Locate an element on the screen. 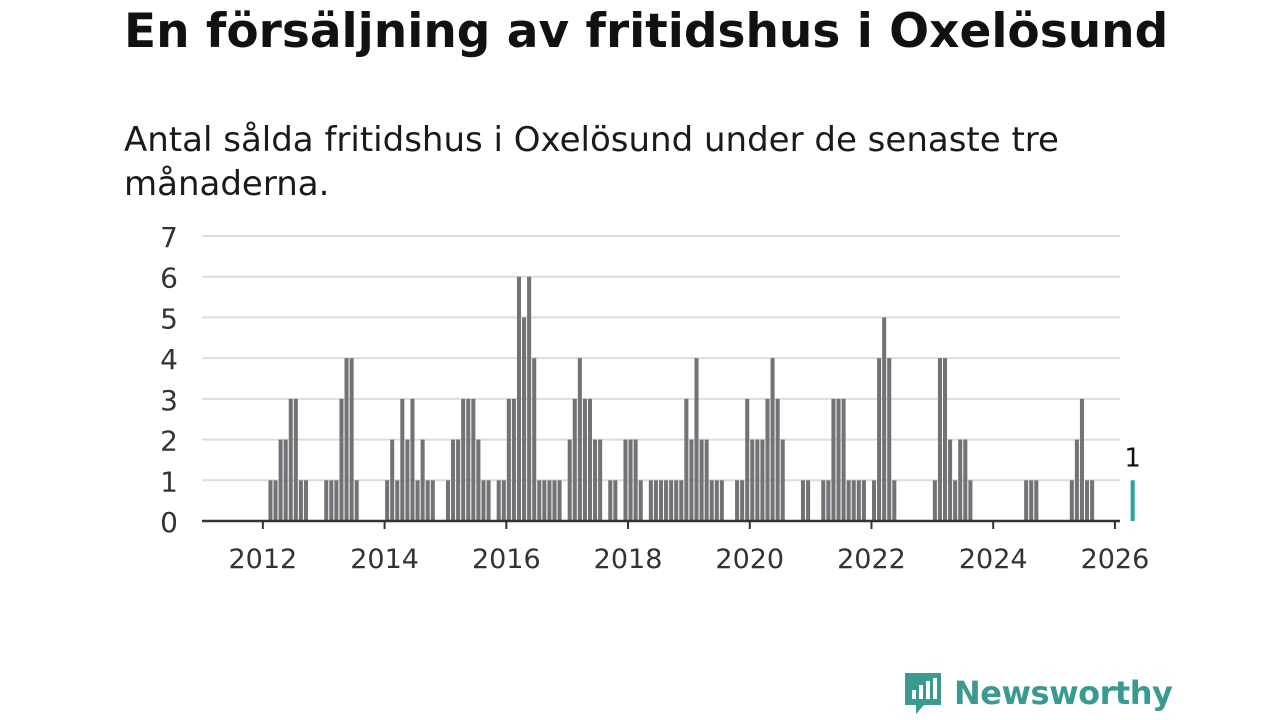 This screenshot has width=1280, height=720. y-tick-label: 0 is located at coordinates (169, 522).